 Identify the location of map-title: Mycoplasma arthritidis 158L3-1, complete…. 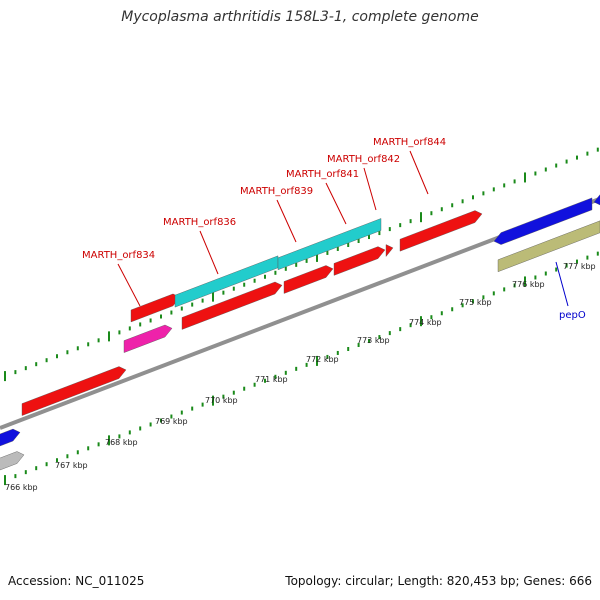
(300, 17).